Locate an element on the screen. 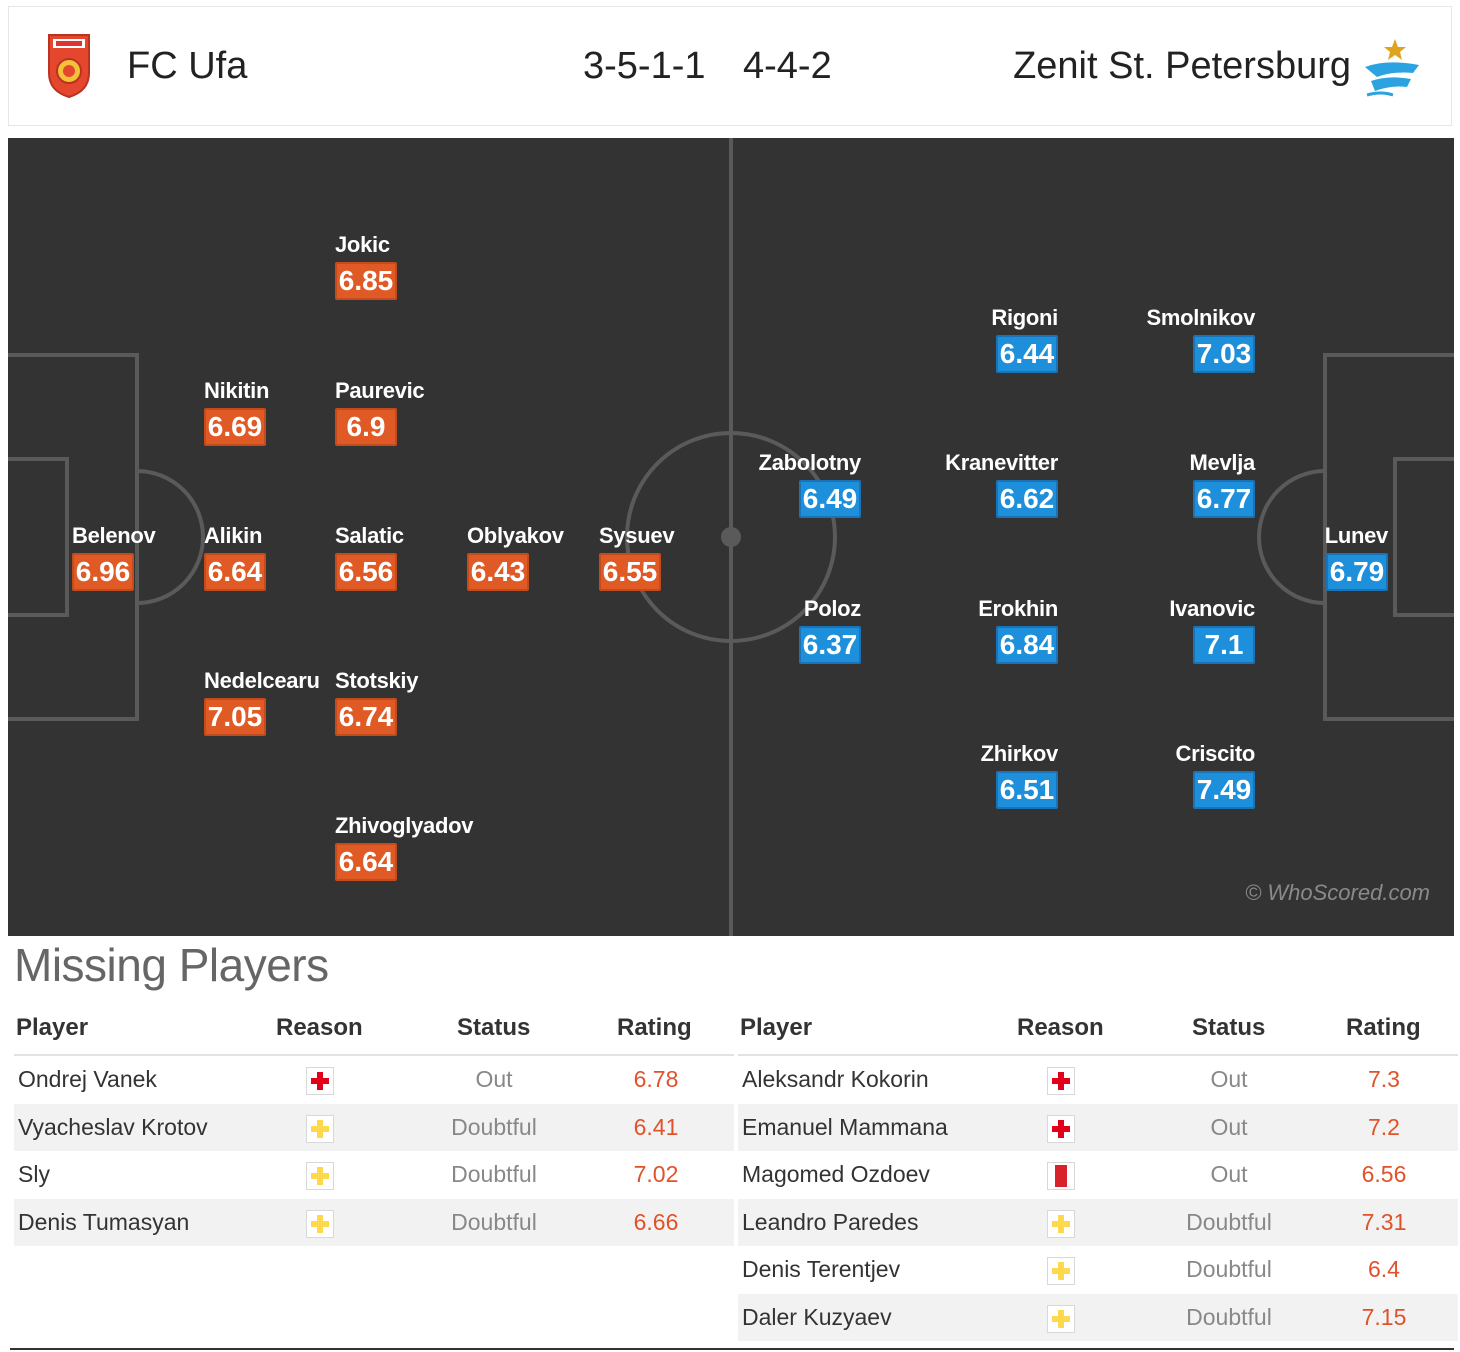  player-rating: 6.43 is located at coordinates (498, 572).